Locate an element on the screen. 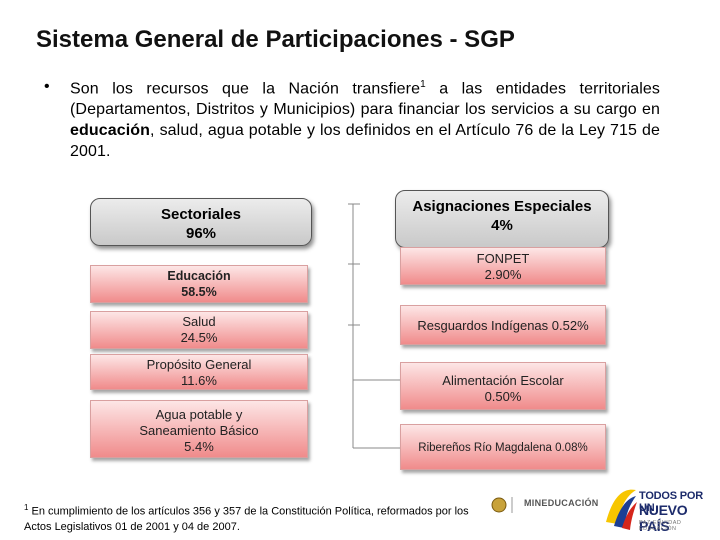 The image size is (720, 540). sector-item-agua-potable: Agua potable y Saneamiento Básico 5.4% is located at coordinates (199, 429).